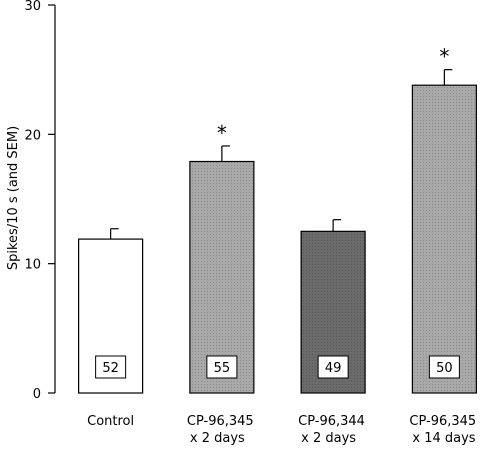  I want to click on n-label: 49, so click(333, 368).